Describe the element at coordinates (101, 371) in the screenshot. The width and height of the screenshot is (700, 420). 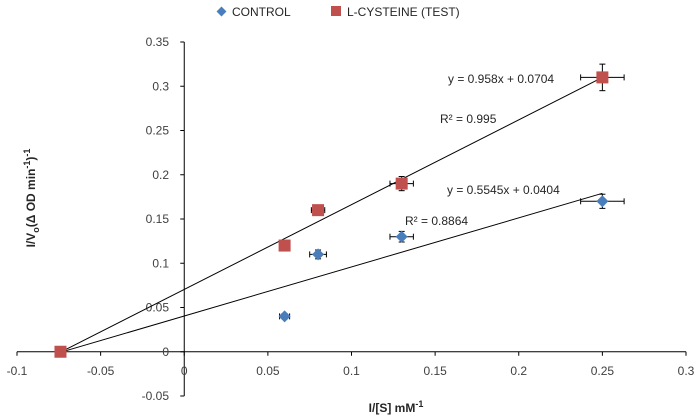
I see `x-tick-label: -0.05` at that location.